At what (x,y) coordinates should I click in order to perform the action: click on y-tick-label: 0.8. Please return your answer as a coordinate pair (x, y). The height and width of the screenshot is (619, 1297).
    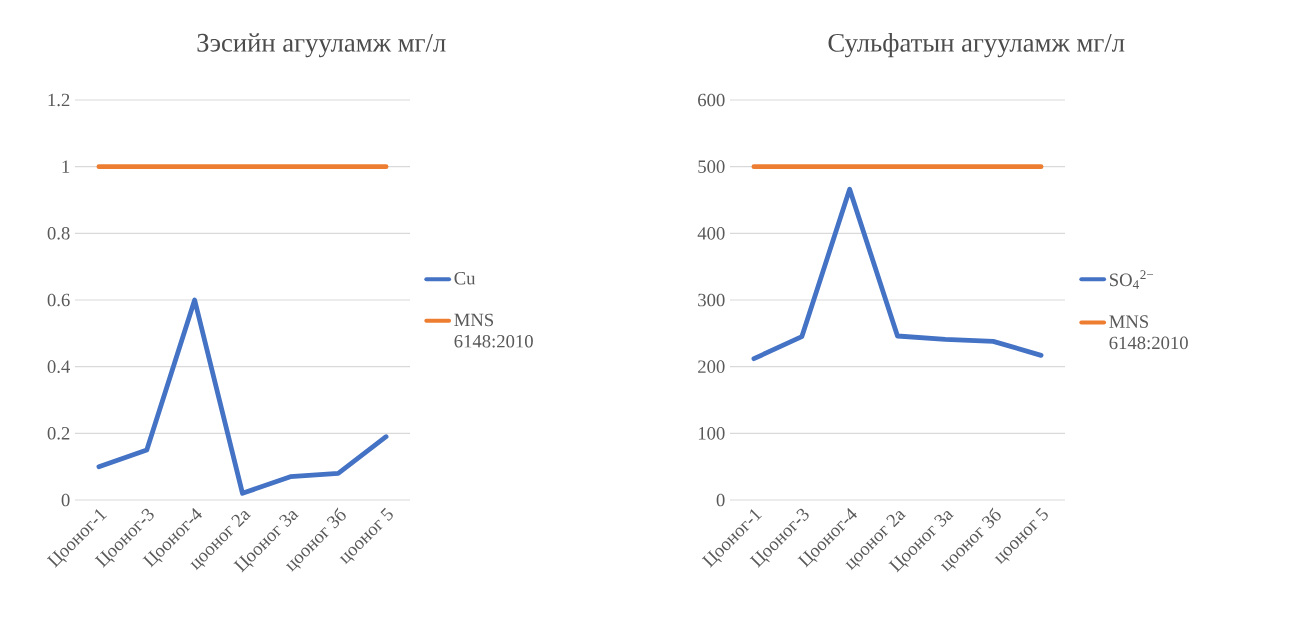
    Looking at the image, I should click on (58, 233).